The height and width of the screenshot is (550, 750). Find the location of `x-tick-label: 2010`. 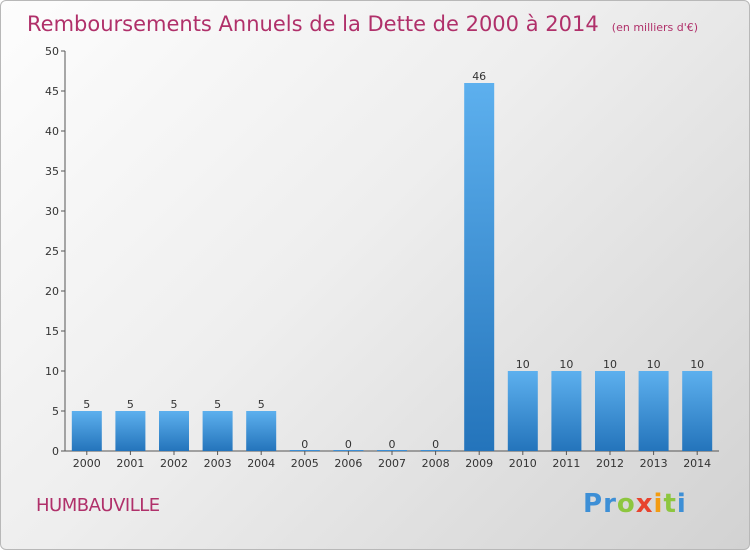

x-tick-label: 2010 is located at coordinates (523, 463).